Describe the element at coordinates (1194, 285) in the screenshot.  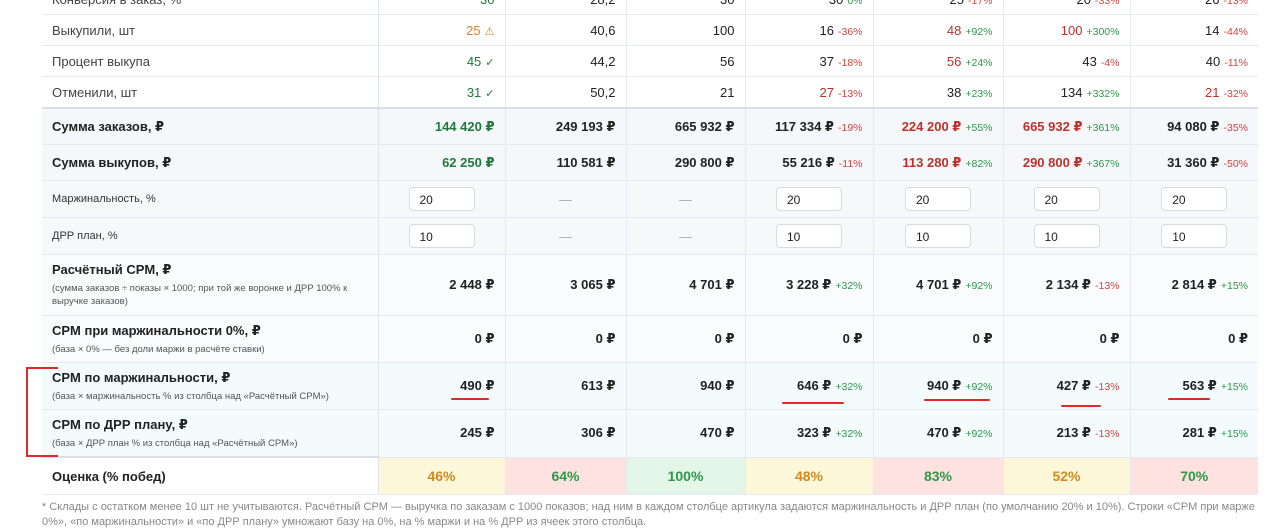
I see `value-cell: 2 814 ₽ +15%` at that location.